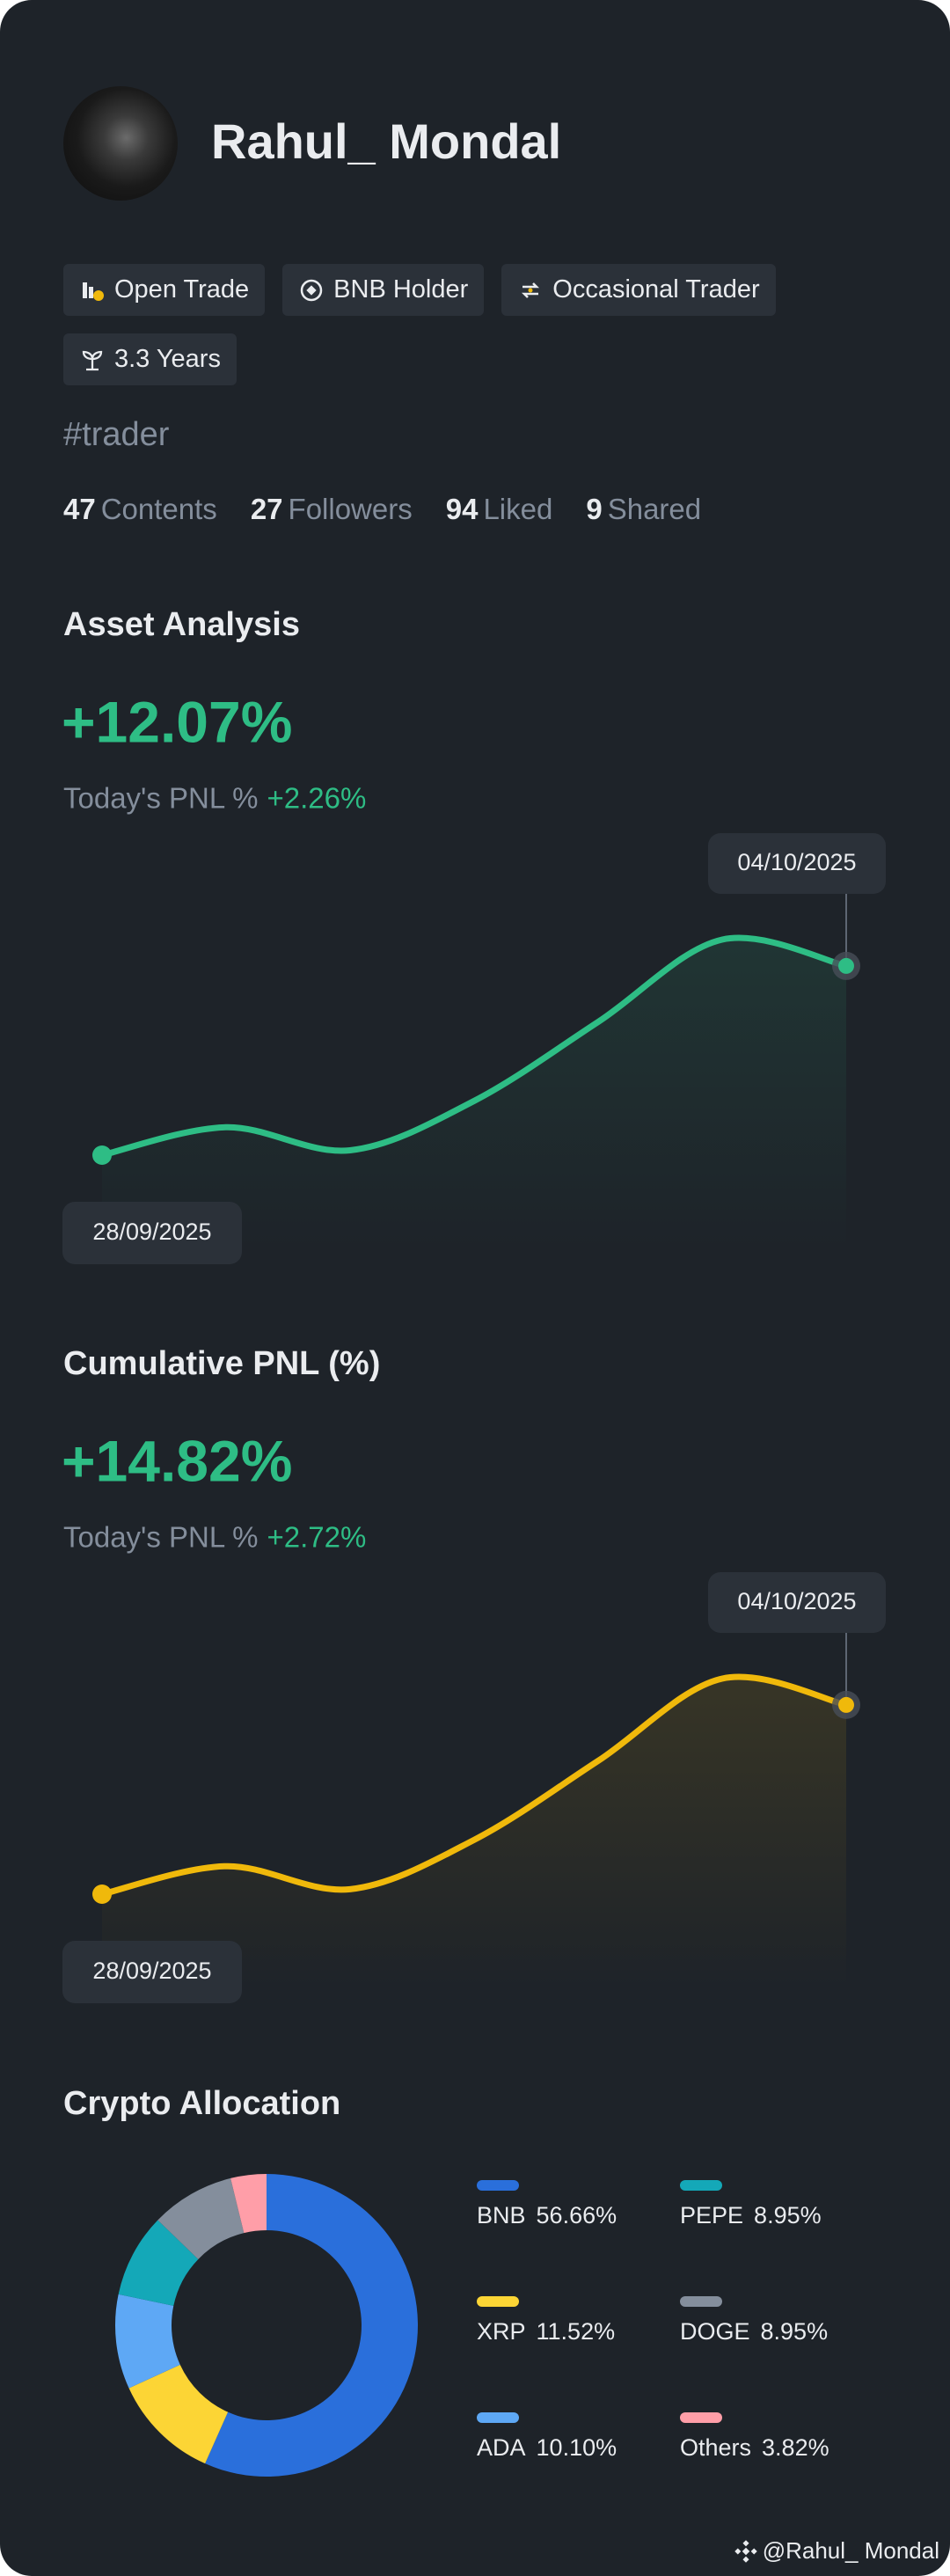 The image size is (950, 2576). I want to click on tag-text: Open Trade, so click(182, 289).